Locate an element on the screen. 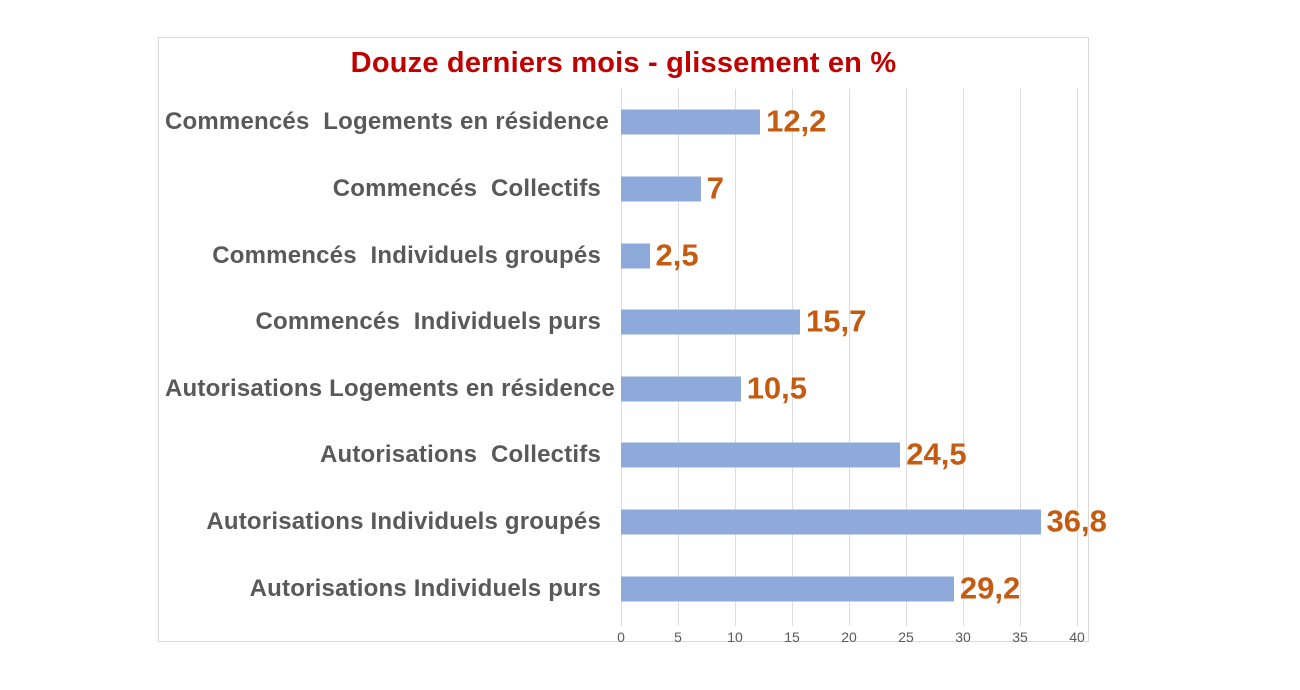 Image resolution: width=1300 pixels, height=690 pixels. bar-row: Commencés Individuels groupés 2,5 is located at coordinates (623, 255).